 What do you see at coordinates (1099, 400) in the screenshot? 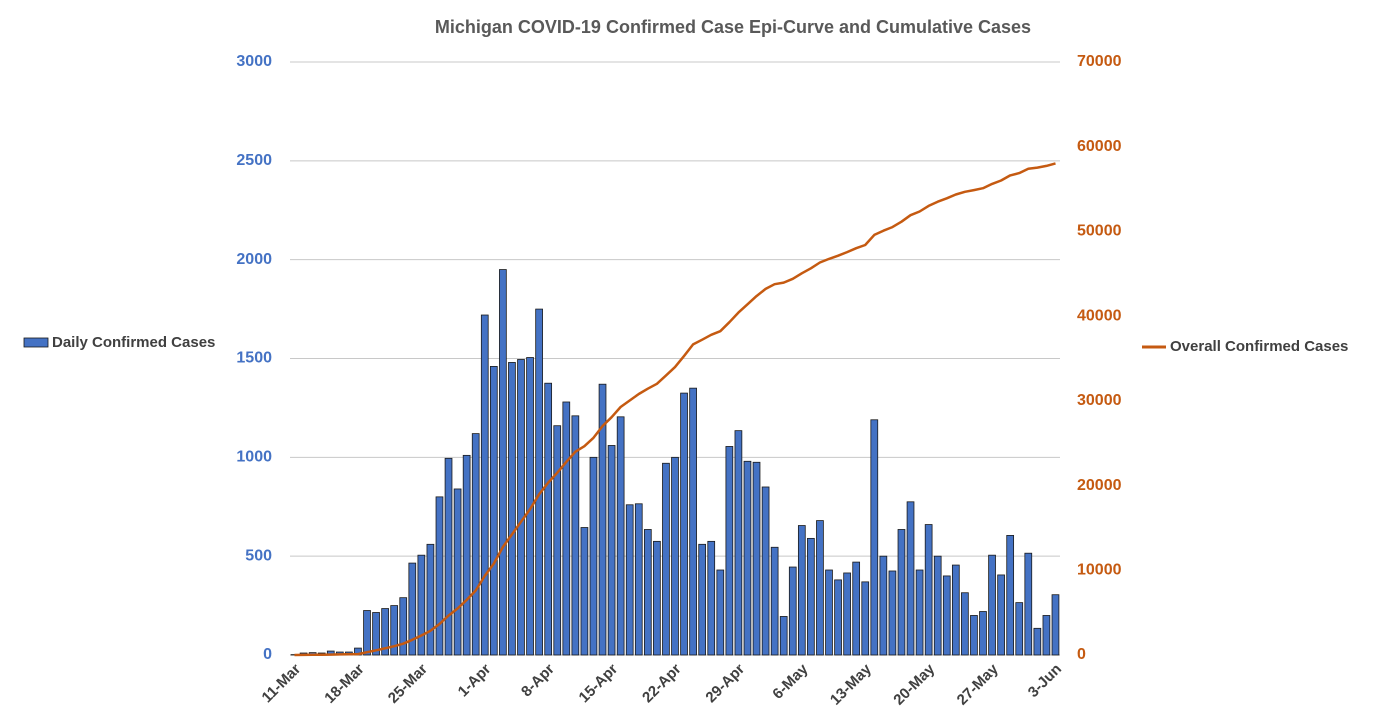
I see `y2-tick-label: 30000` at bounding box center [1099, 400].